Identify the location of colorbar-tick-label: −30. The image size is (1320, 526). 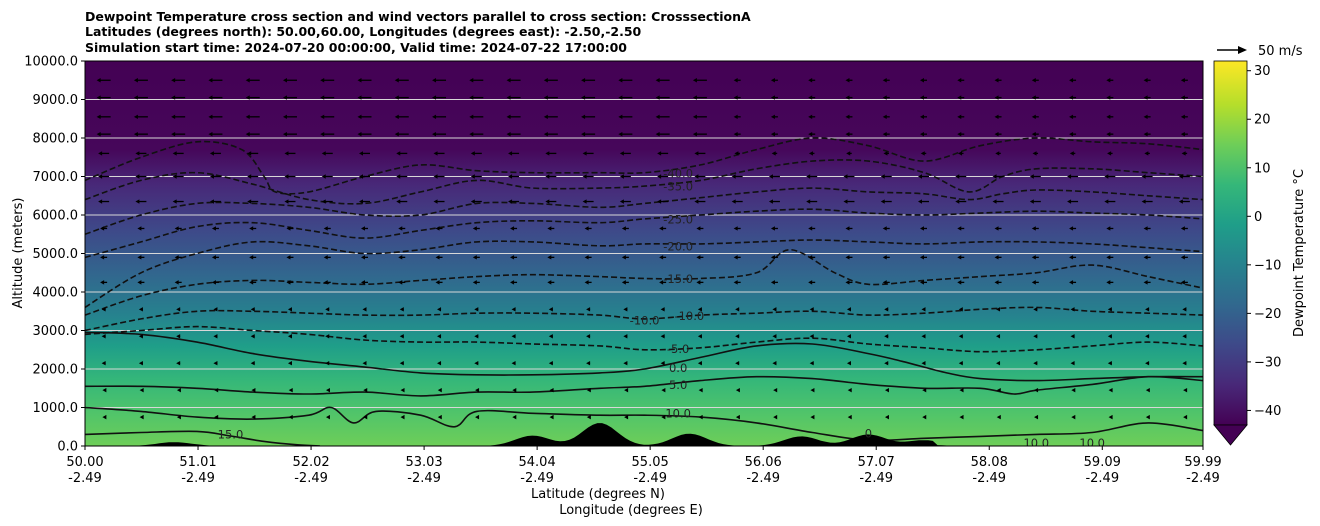
(1267, 362).